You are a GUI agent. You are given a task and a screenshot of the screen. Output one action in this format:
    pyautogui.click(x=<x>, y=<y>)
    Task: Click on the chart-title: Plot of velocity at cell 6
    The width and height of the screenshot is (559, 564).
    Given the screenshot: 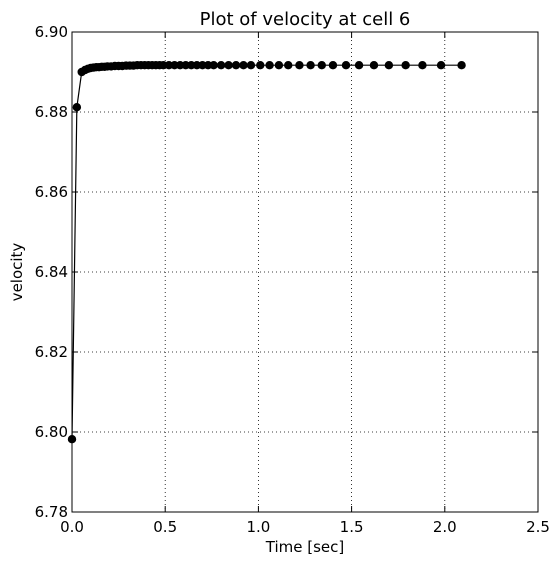 What is the action you would take?
    pyautogui.click(x=305, y=19)
    